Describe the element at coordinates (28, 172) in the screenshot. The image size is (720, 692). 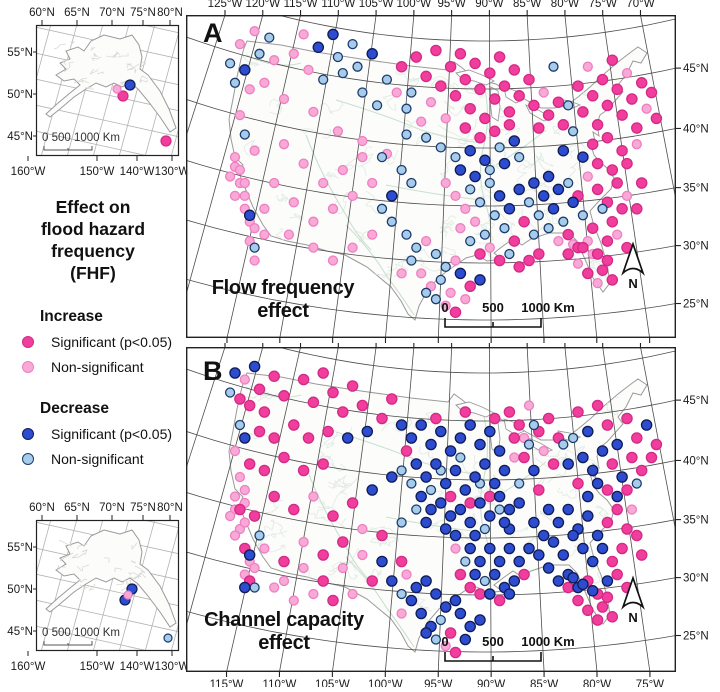
I see `longitude-label: 160°W` at that location.